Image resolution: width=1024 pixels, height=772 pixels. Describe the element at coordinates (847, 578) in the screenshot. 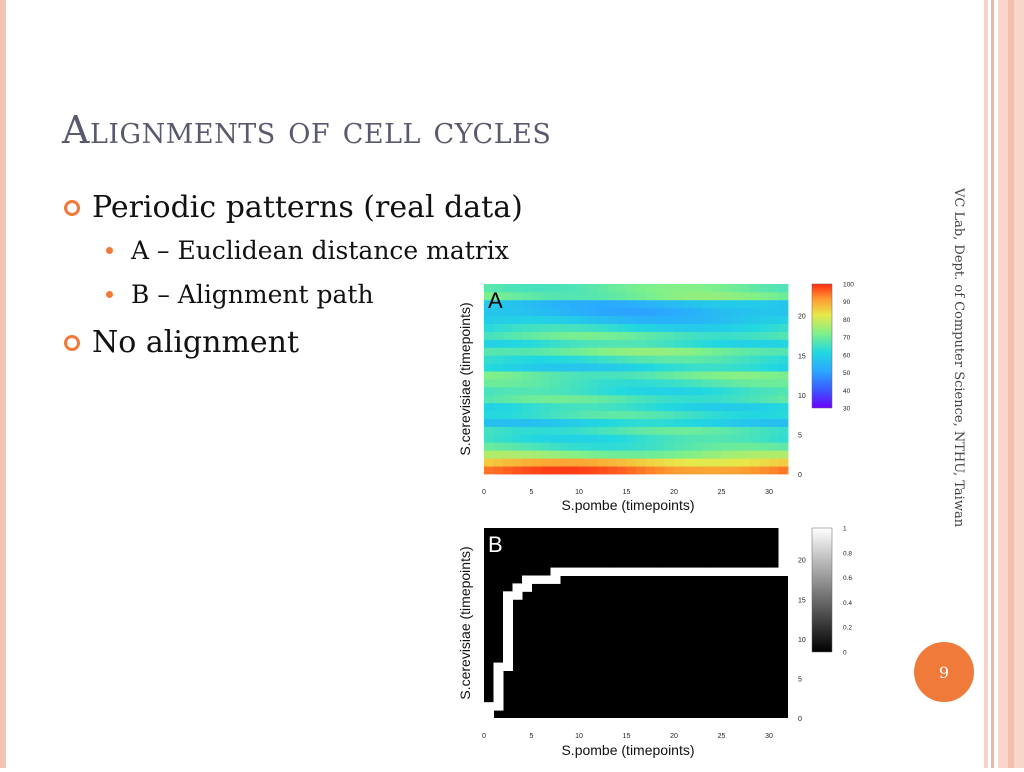

I see `colorbar-tick-label: 0.6` at that location.